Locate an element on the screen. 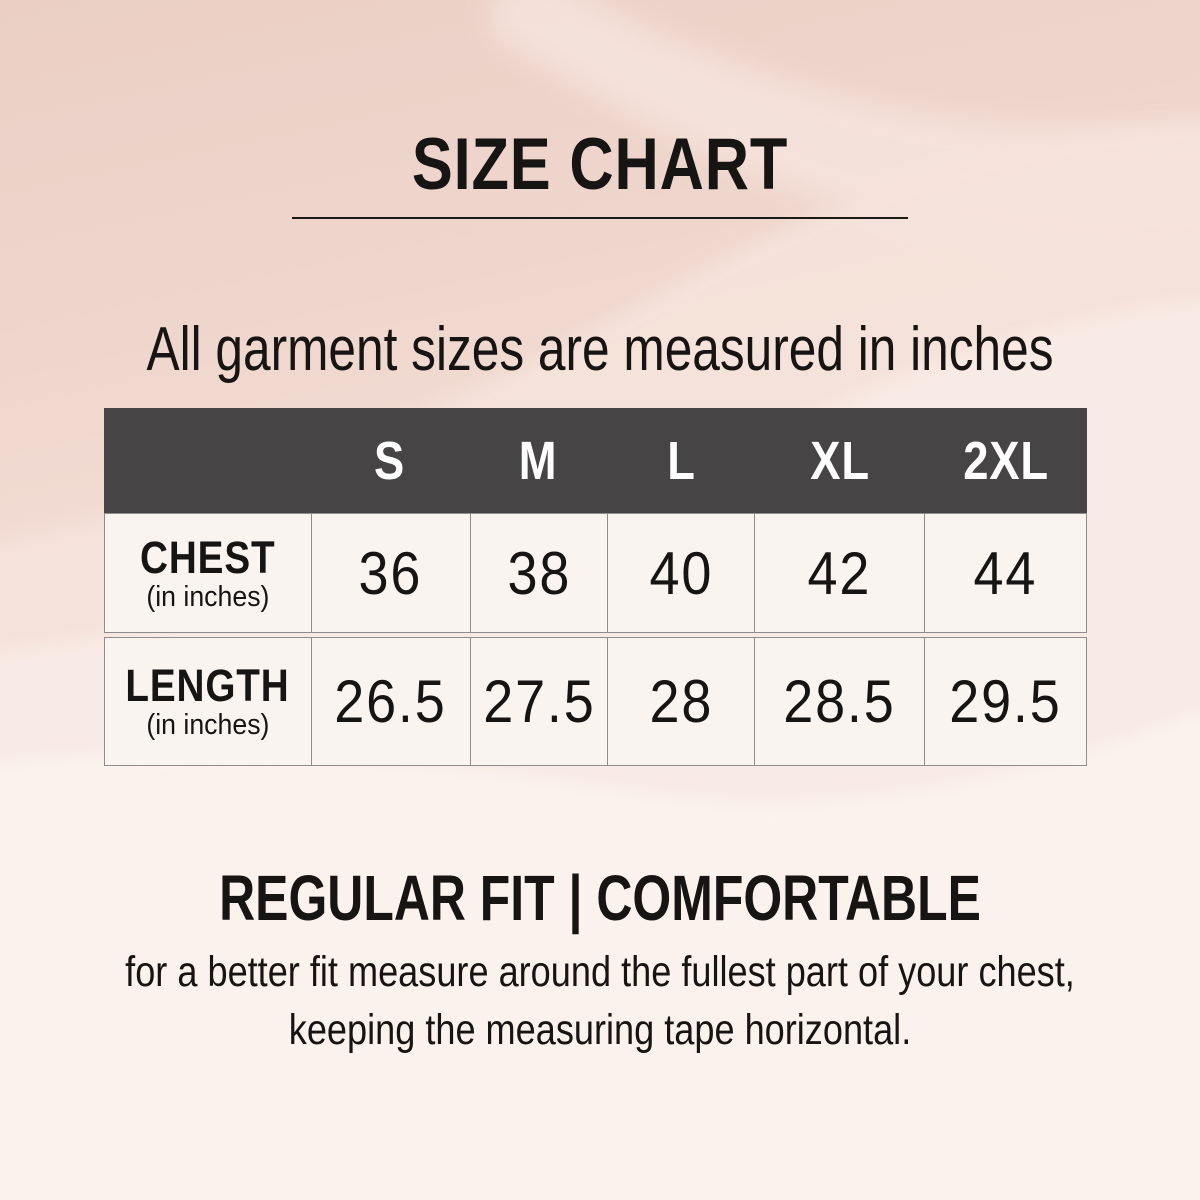 The image size is (1200, 1200). chest-cell-s: 36 is located at coordinates (390, 573).